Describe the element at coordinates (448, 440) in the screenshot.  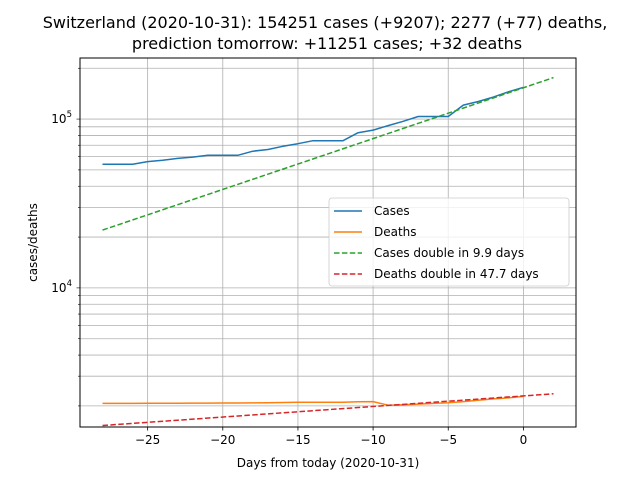
I see `x-tick-label: −5` at that location.